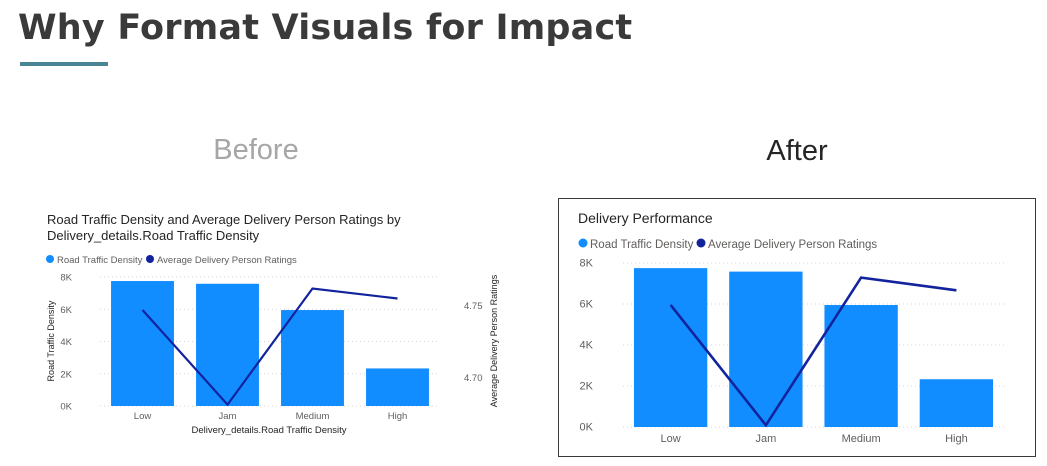  What do you see at coordinates (142, 343) in the screenshot?
I see `before-bar-low` at bounding box center [142, 343].